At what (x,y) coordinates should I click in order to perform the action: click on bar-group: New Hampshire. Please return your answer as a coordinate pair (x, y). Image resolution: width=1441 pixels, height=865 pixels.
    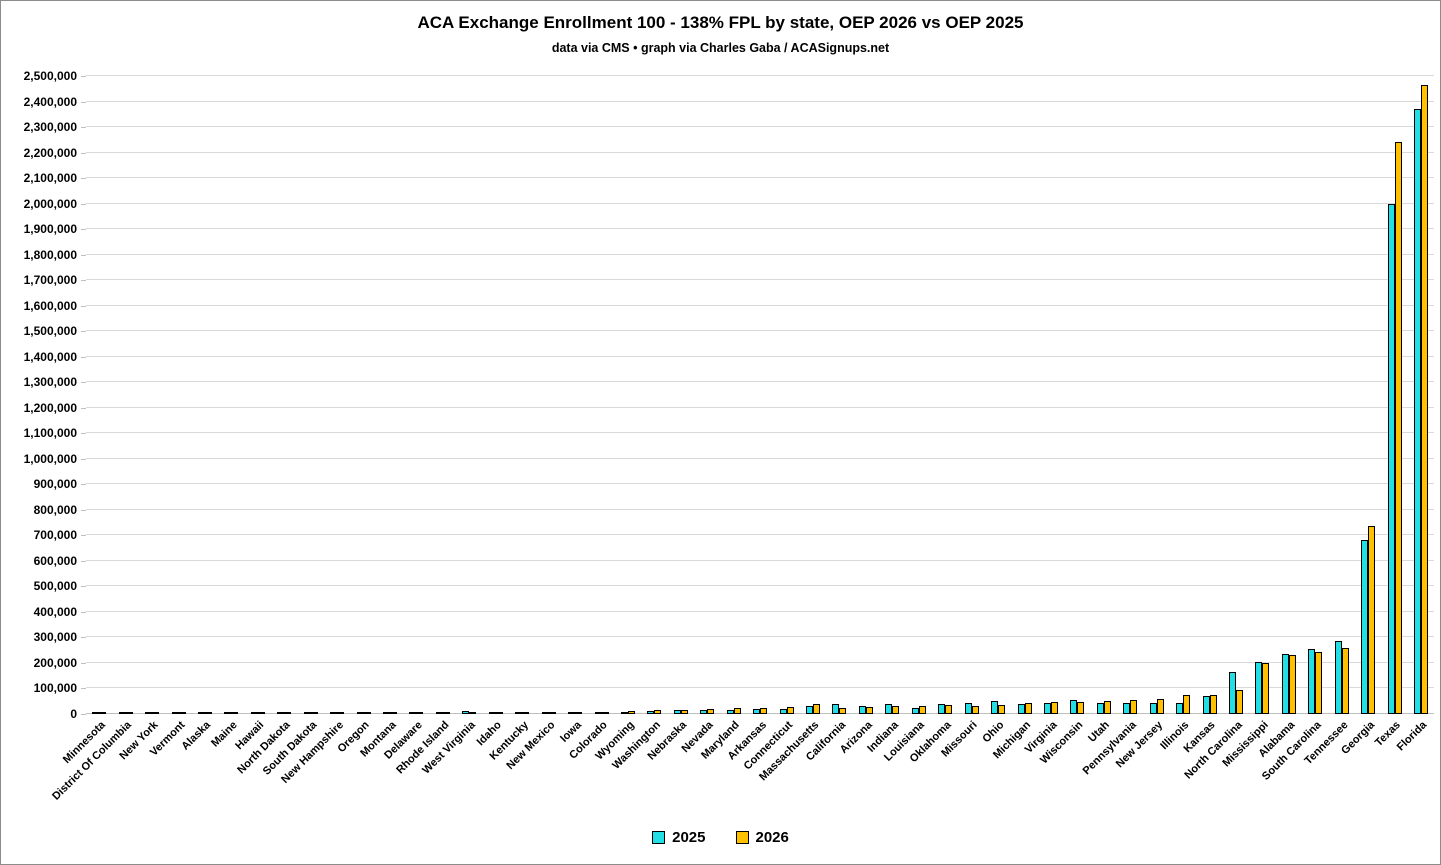
    Looking at the image, I should click on (314, 431).